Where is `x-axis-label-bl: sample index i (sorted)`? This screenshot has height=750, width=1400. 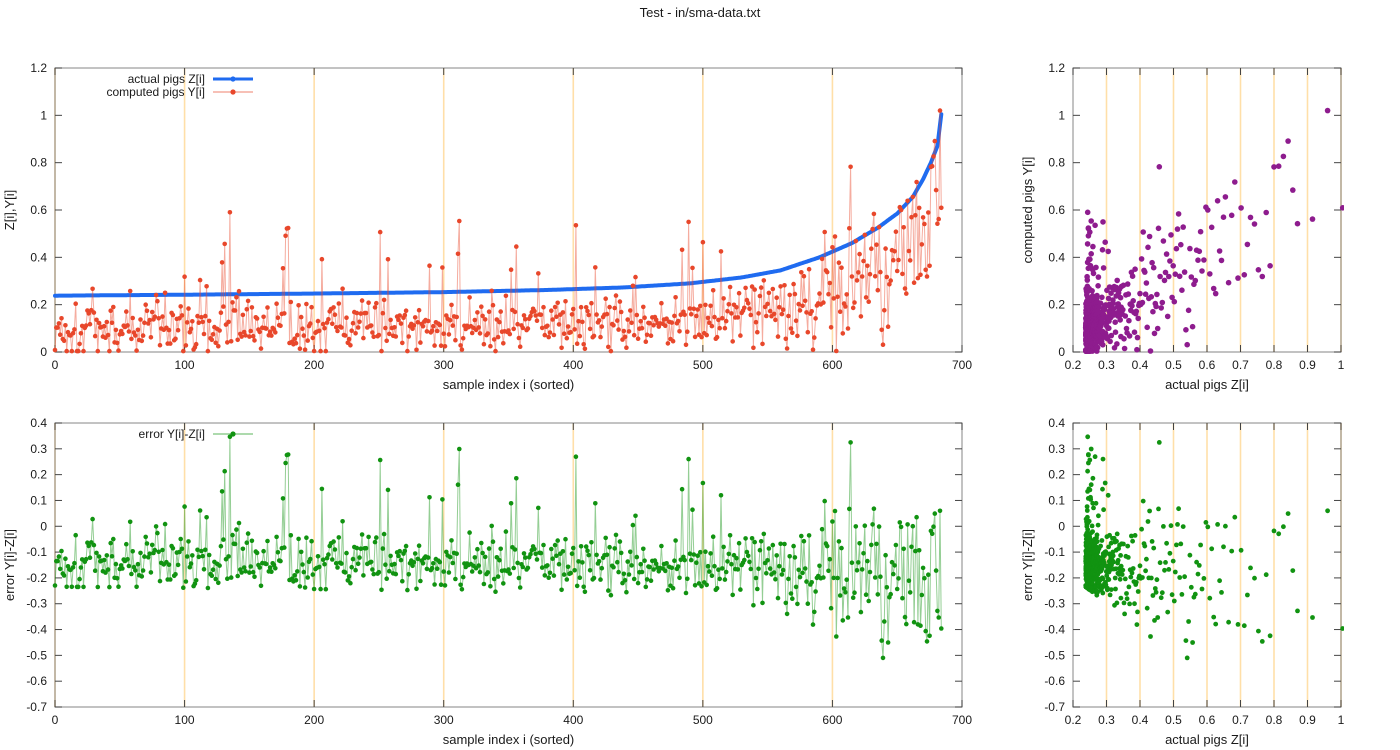
x-axis-label-bl: sample index i (sorted) is located at coordinates (509, 739).